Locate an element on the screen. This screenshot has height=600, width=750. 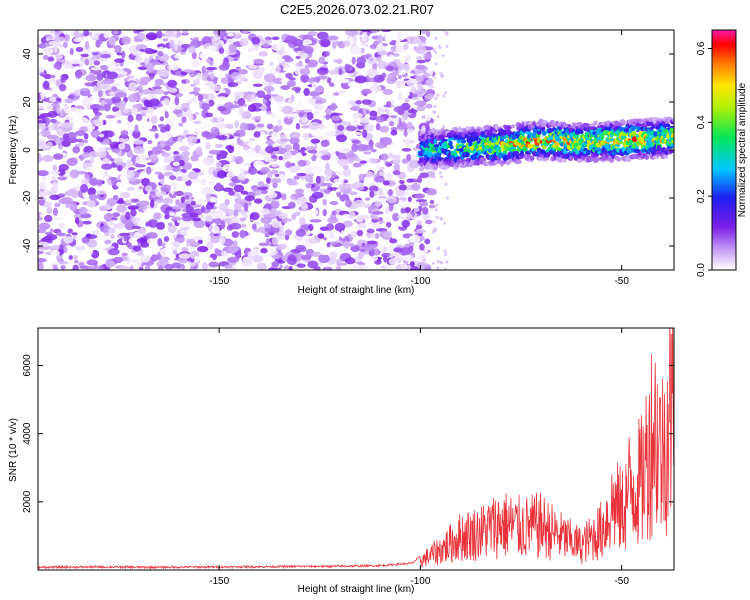
y-tick-label: 2000 is located at coordinates (27, 501).